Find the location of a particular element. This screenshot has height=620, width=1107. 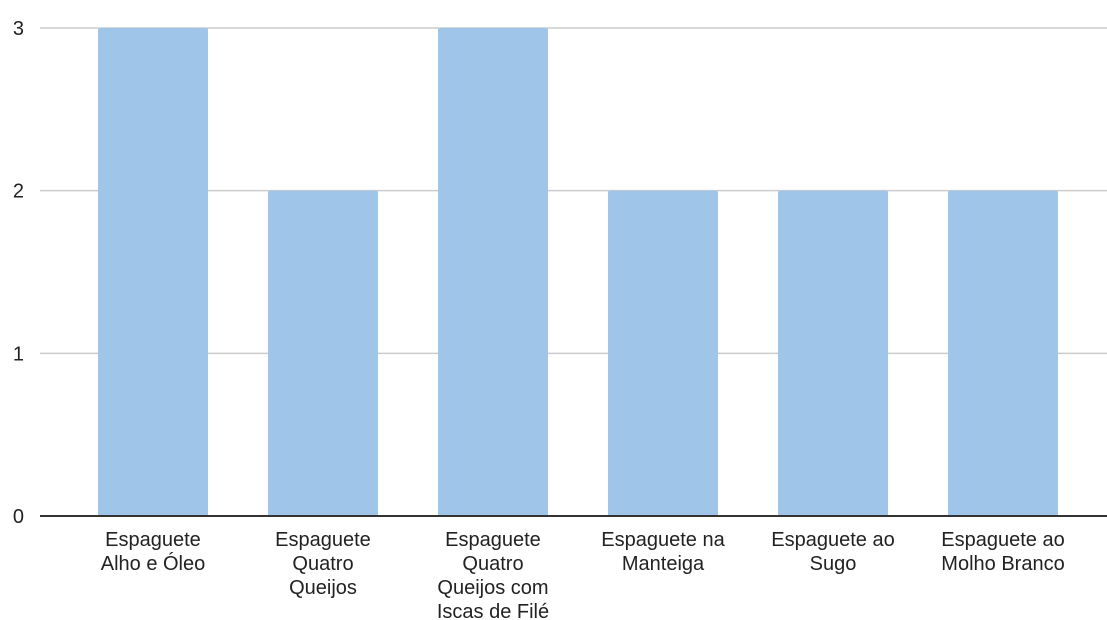

x-category-label-2: Espaguete Quatro Queijos is located at coordinates (323, 564).